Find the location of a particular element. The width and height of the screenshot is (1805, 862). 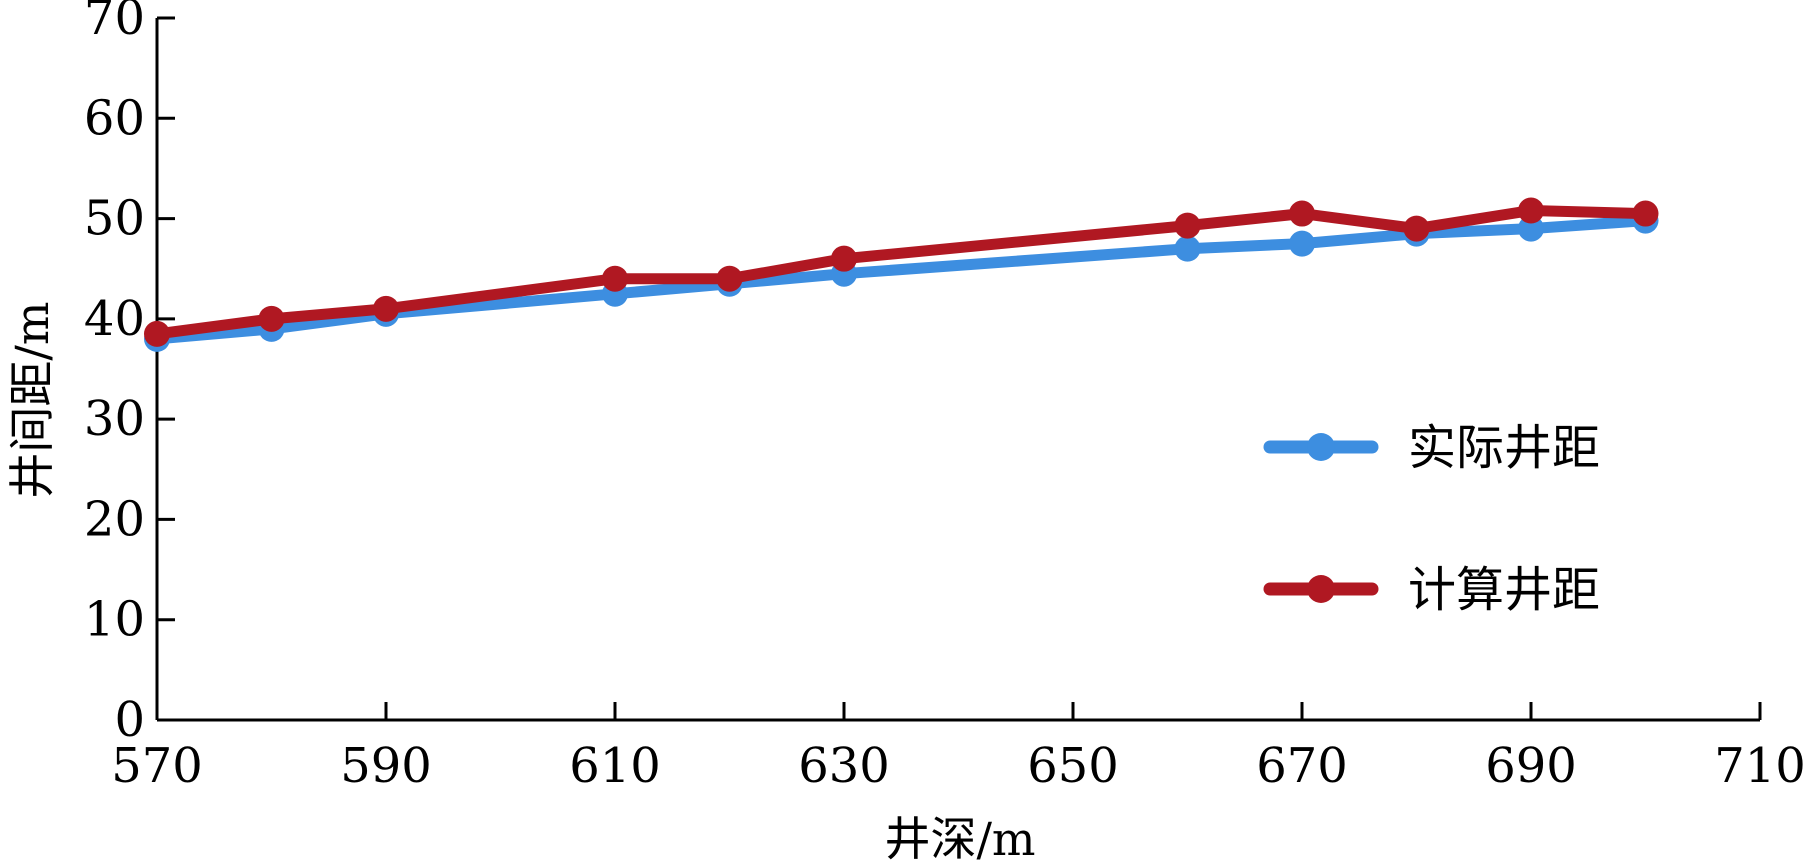

legend-item-actual: 实际井距 is located at coordinates (1431, 448).